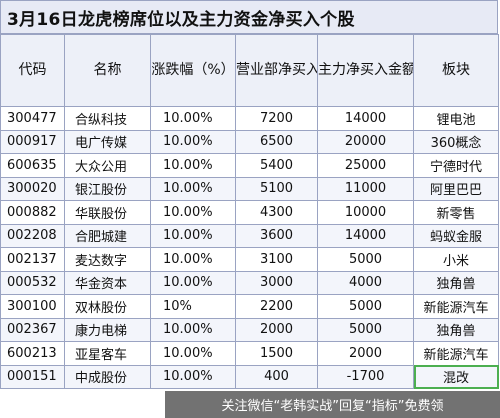 The width and height of the screenshot is (500, 418). I want to click on cell-name: 麦达数字, so click(107, 259).